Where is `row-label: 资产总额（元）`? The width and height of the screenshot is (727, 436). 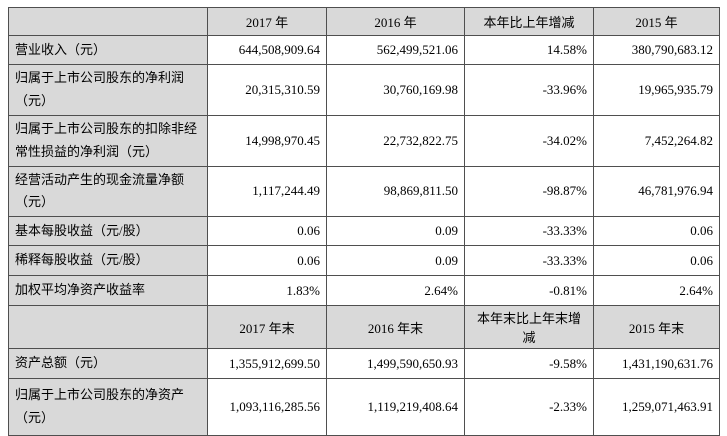
row-label: 资产总额（元） is located at coordinates (108, 363).